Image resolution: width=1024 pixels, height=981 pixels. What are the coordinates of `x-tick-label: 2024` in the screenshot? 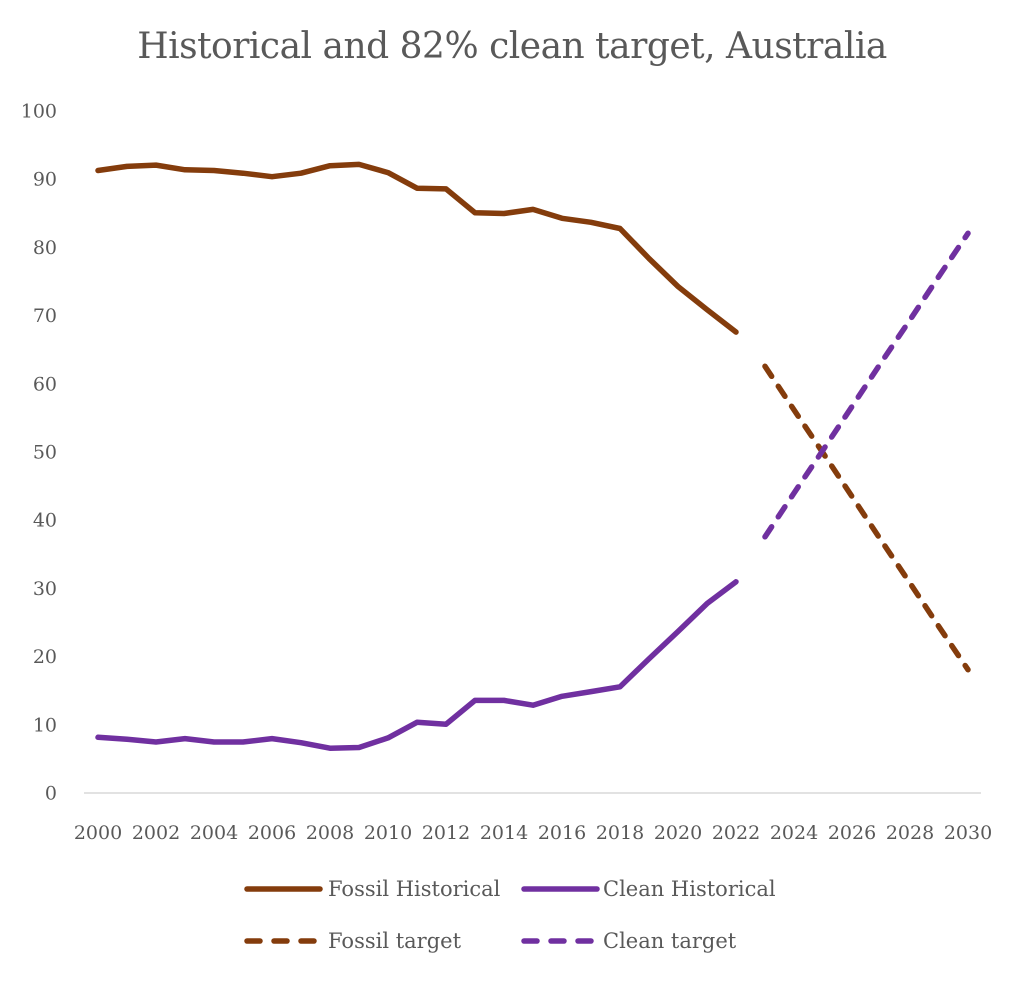 It's located at (794, 833).